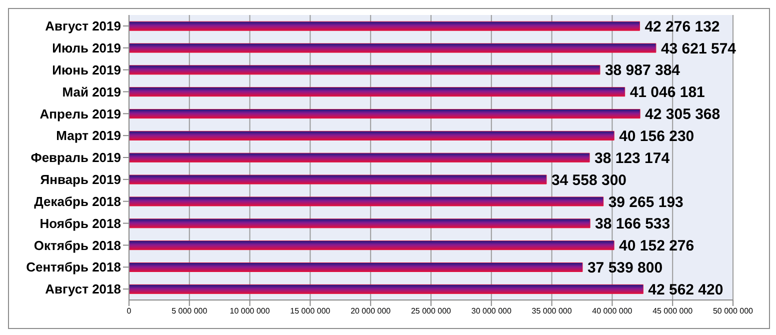  What do you see at coordinates (83, 26) in the screenshot?
I see `y-tick-label: Август 2019` at bounding box center [83, 26].